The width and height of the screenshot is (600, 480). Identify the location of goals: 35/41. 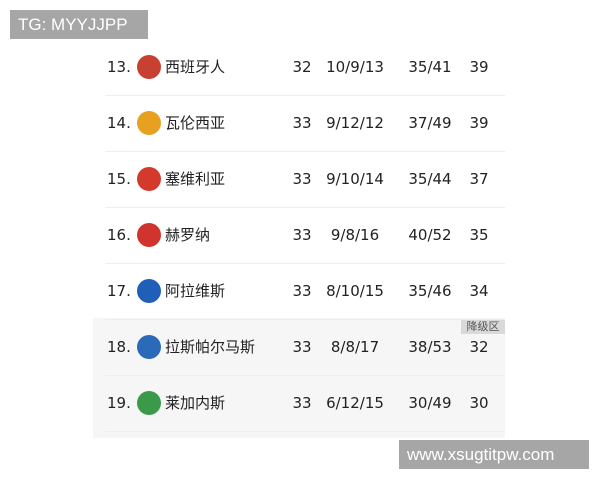
(430, 67).